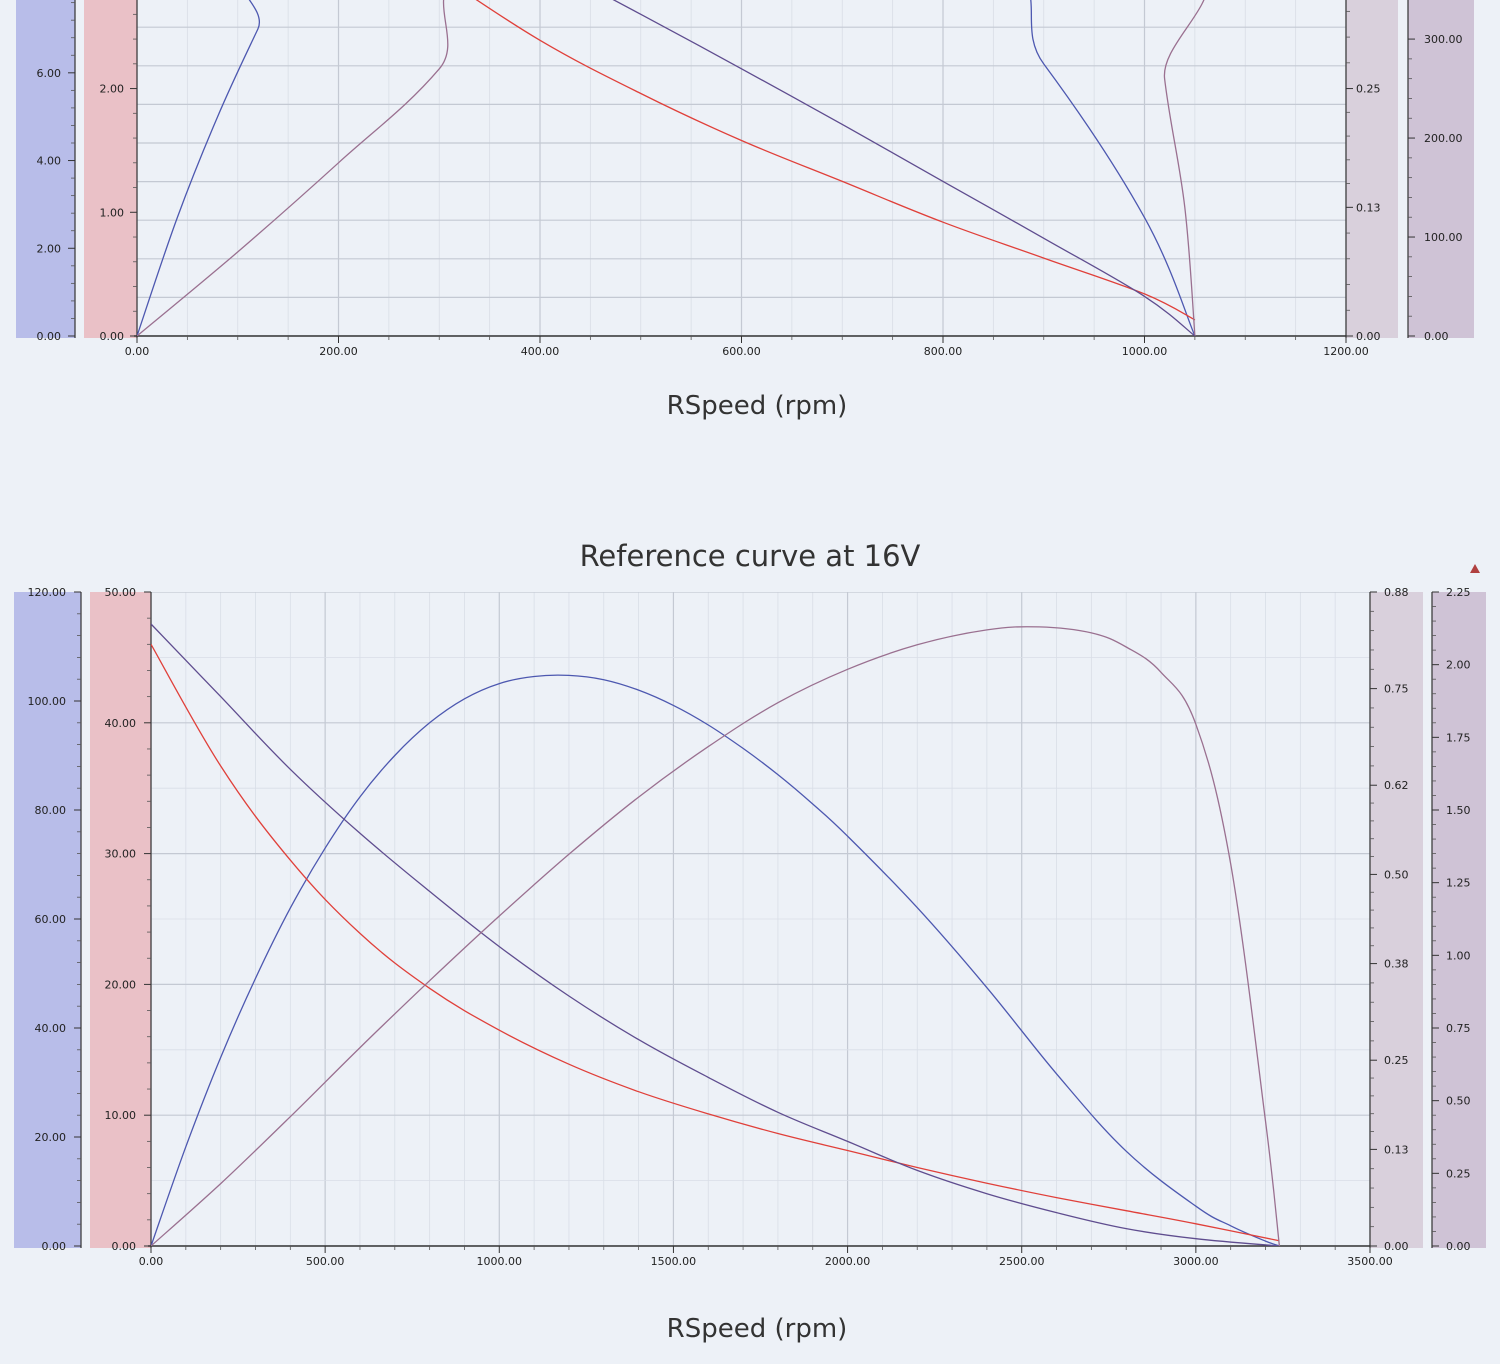 The image size is (1500, 1364). I want to click on bottom-red-axis-band, so click(120, 920).